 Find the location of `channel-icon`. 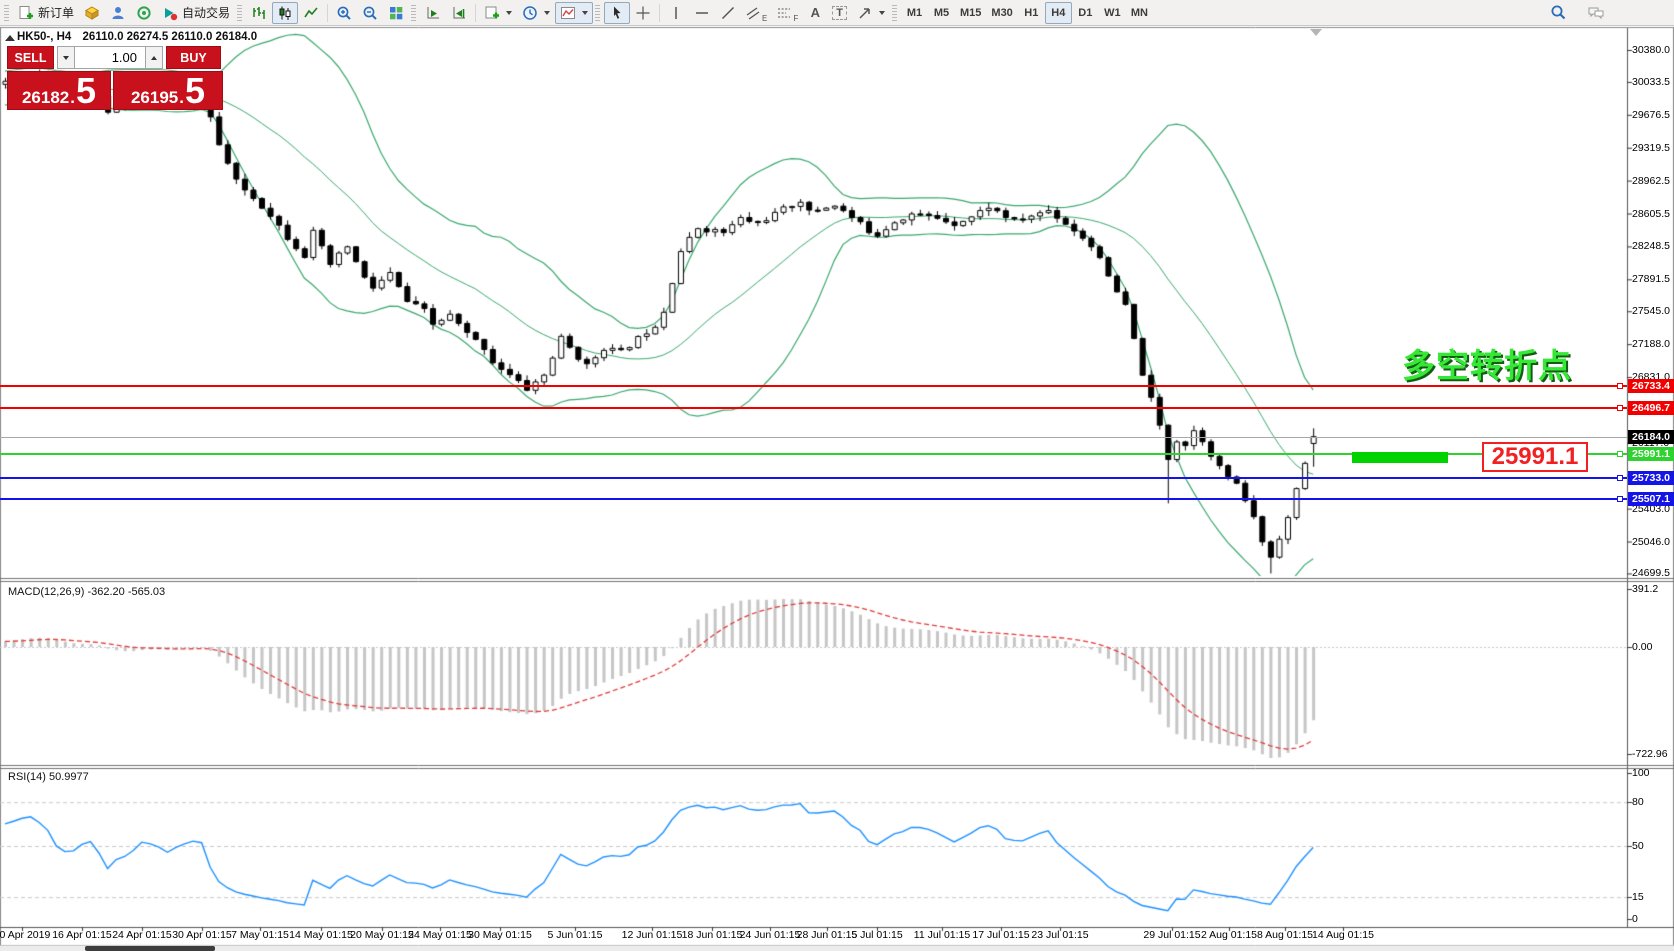

channel-icon is located at coordinates (753, 13).